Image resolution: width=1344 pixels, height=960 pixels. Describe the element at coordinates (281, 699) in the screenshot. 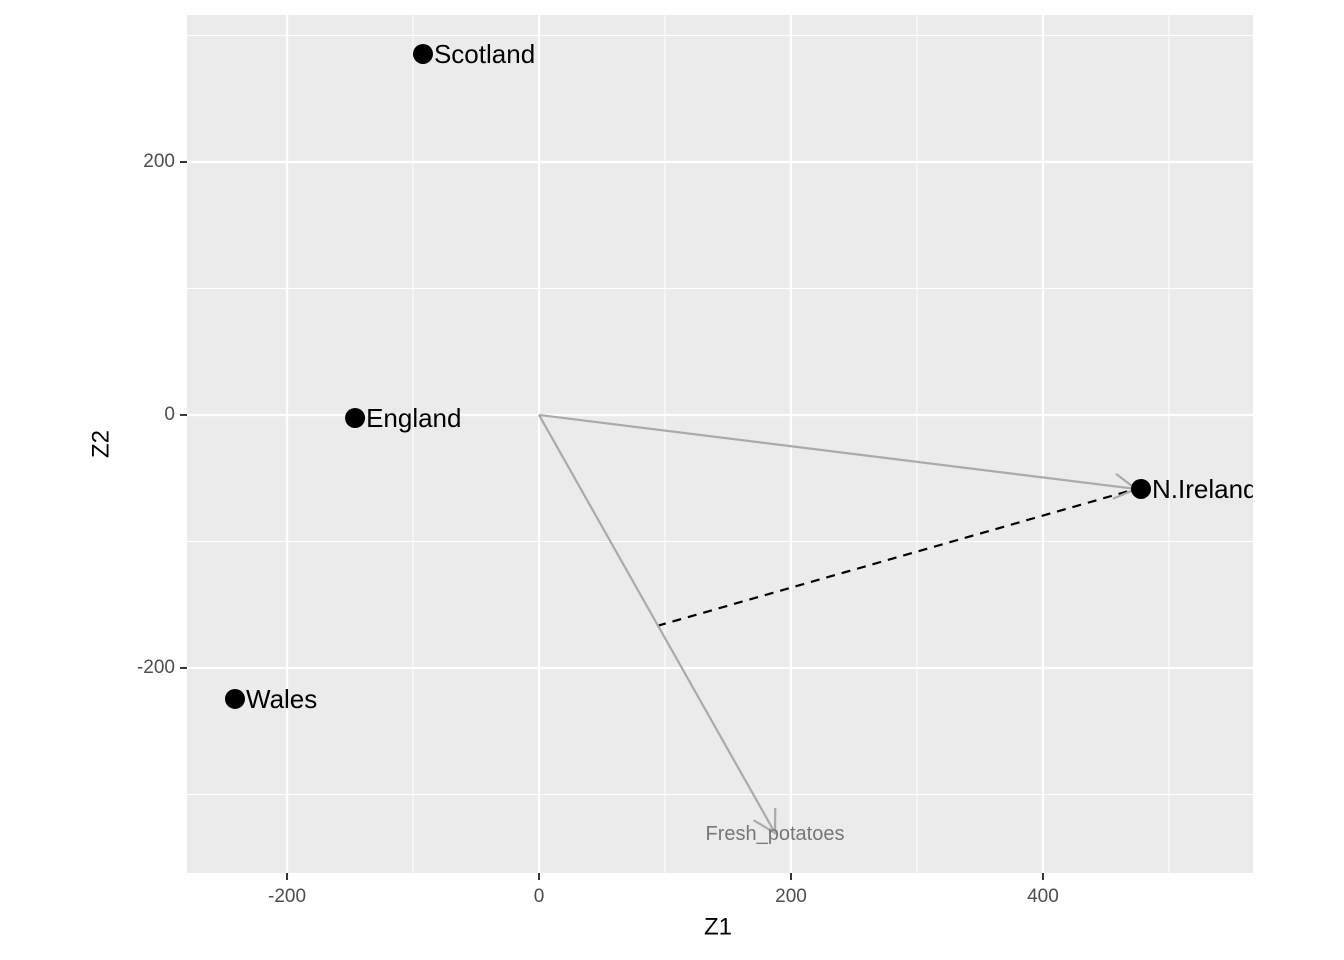

I see `point-label: Wales` at that location.